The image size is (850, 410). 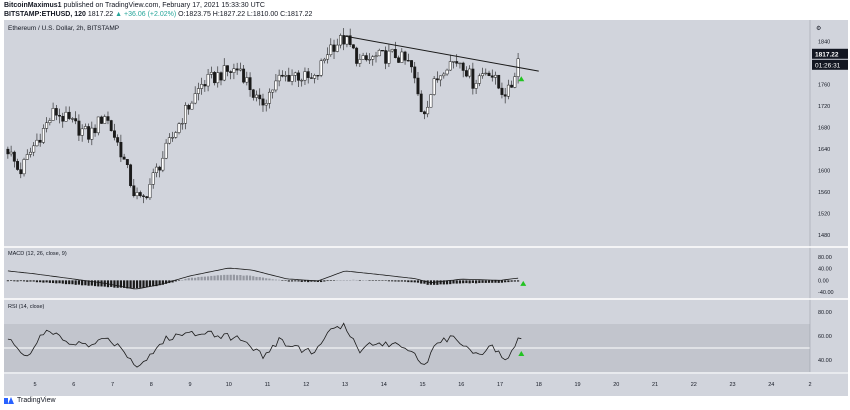 I want to click on trend-line, so click(x=441, y=53).